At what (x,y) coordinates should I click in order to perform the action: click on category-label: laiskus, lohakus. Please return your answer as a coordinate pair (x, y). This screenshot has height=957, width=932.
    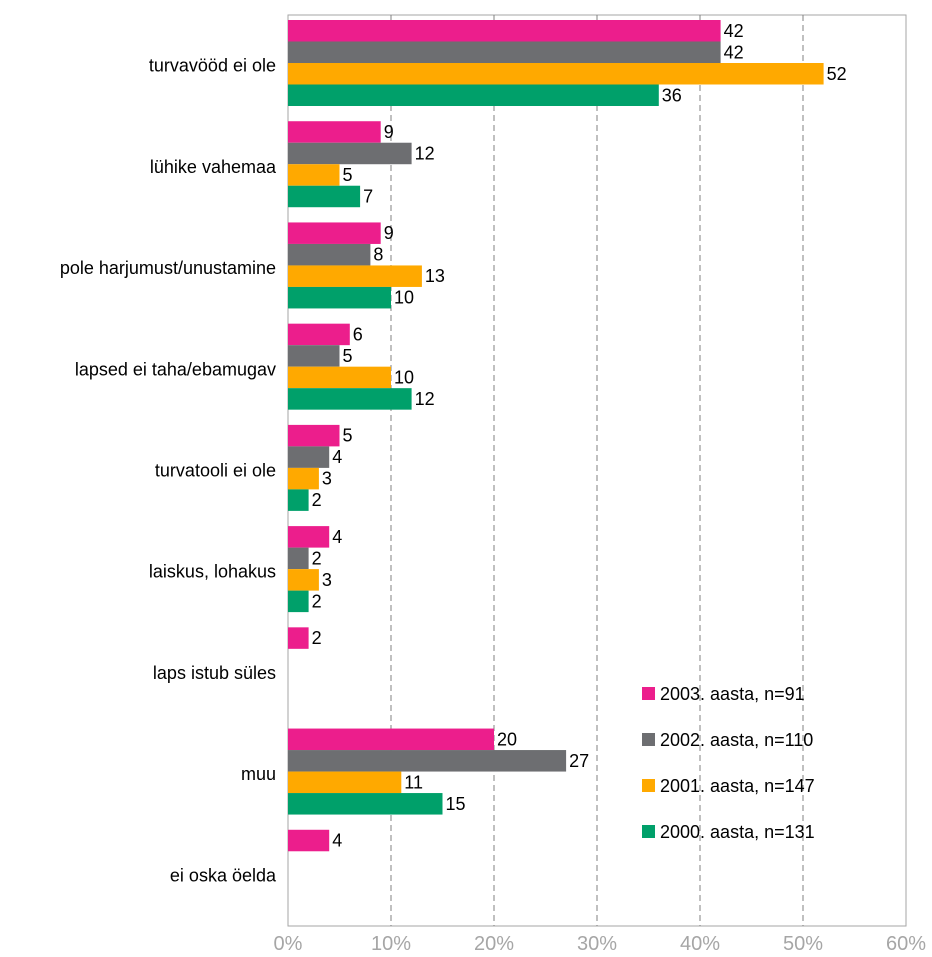
    Looking at the image, I should click on (212, 572).